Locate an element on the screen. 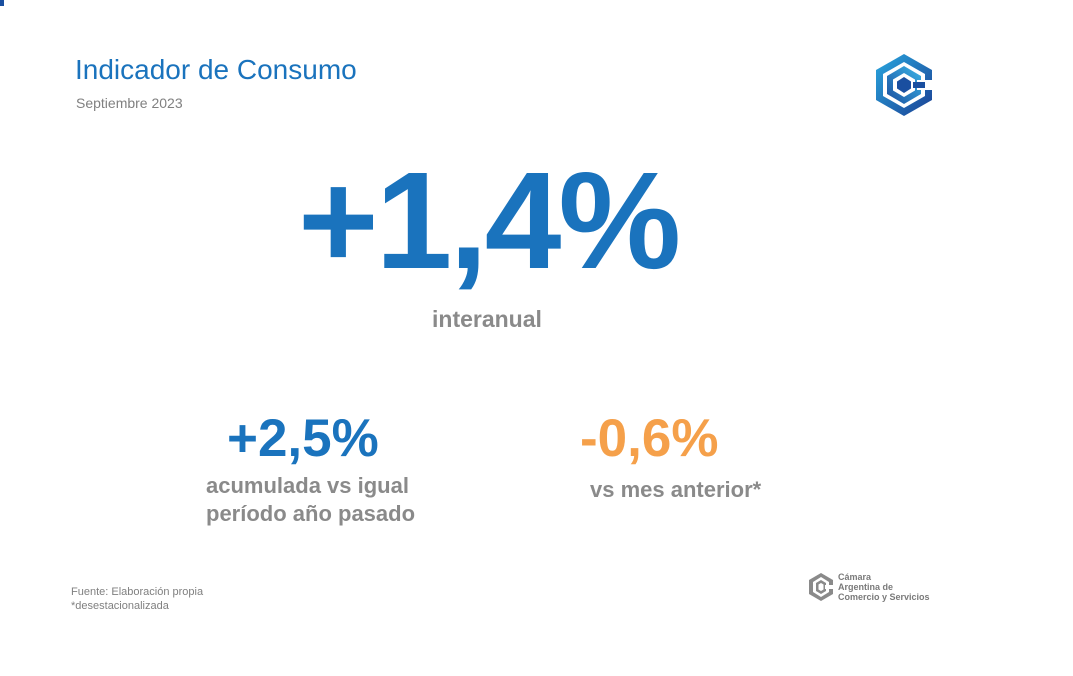 This screenshot has height=676, width=1073. accumulated-value: +2,5% is located at coordinates (303, 438).